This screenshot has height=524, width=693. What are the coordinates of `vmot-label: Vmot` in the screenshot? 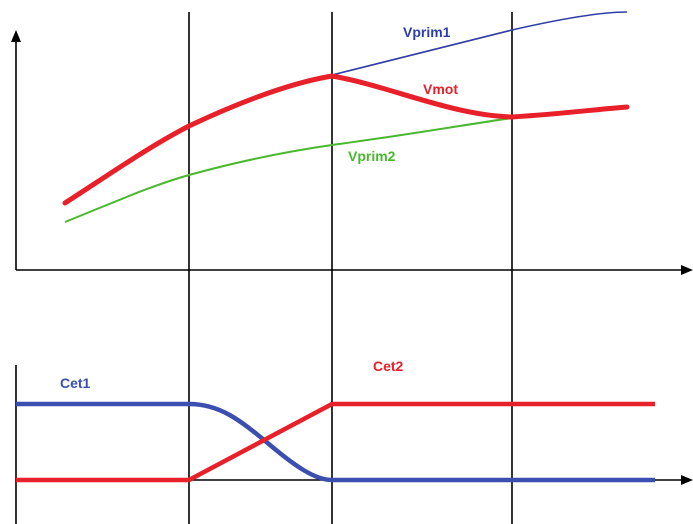 It's located at (440, 89).